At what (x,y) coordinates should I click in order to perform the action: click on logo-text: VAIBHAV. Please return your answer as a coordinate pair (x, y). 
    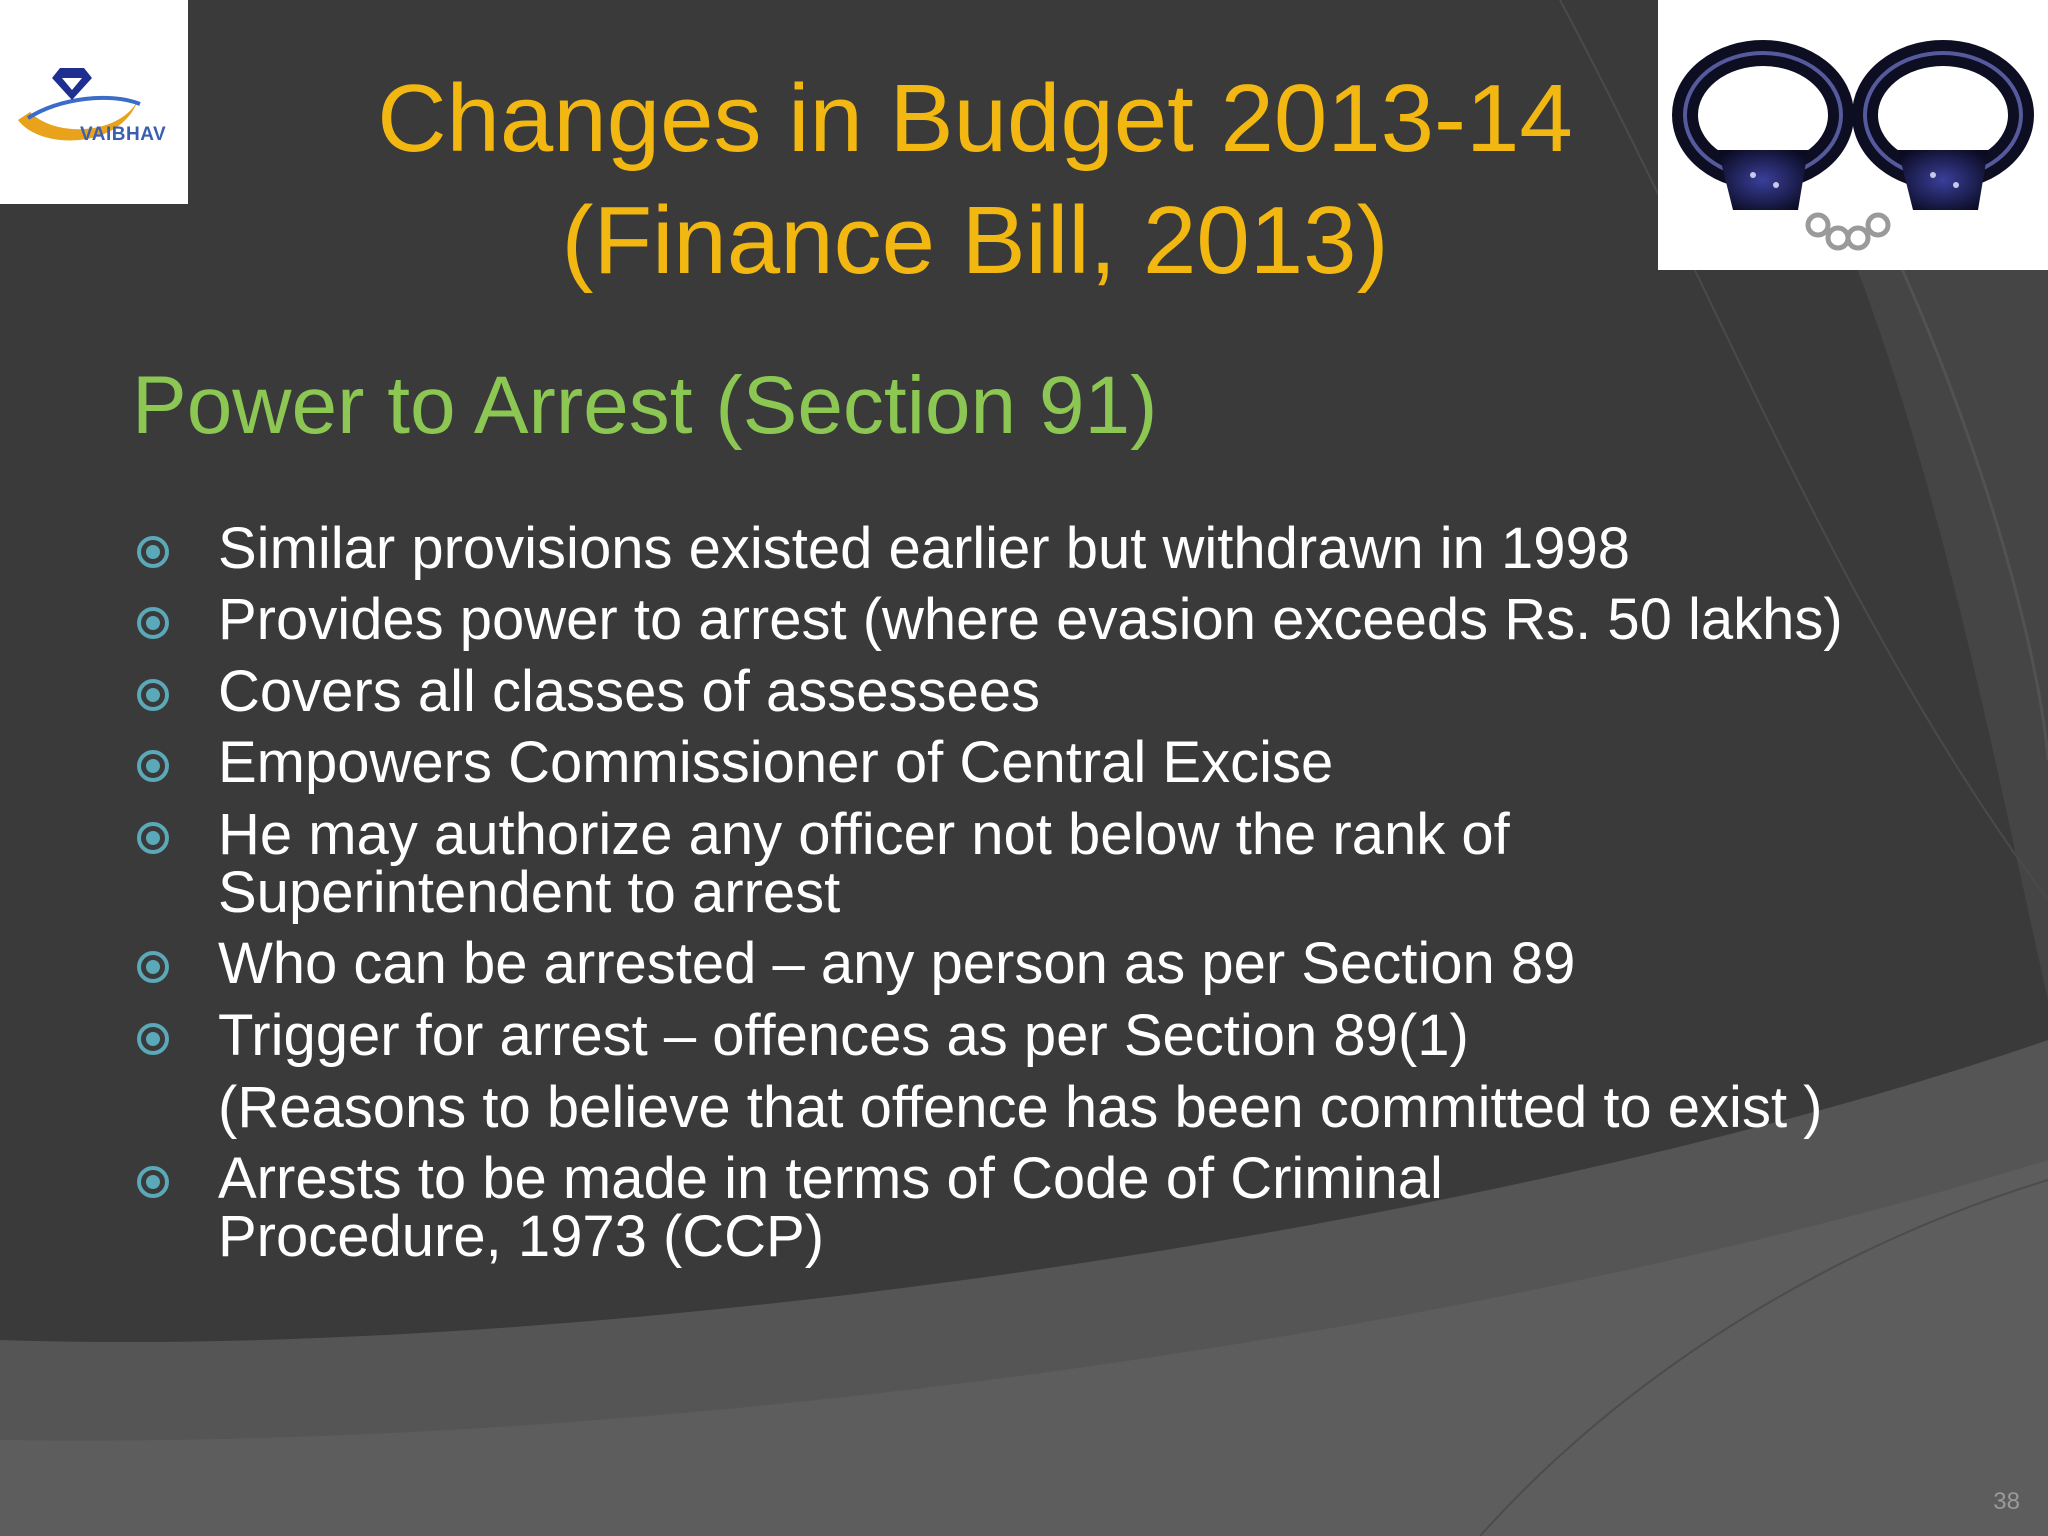
    Looking at the image, I should click on (123, 134).